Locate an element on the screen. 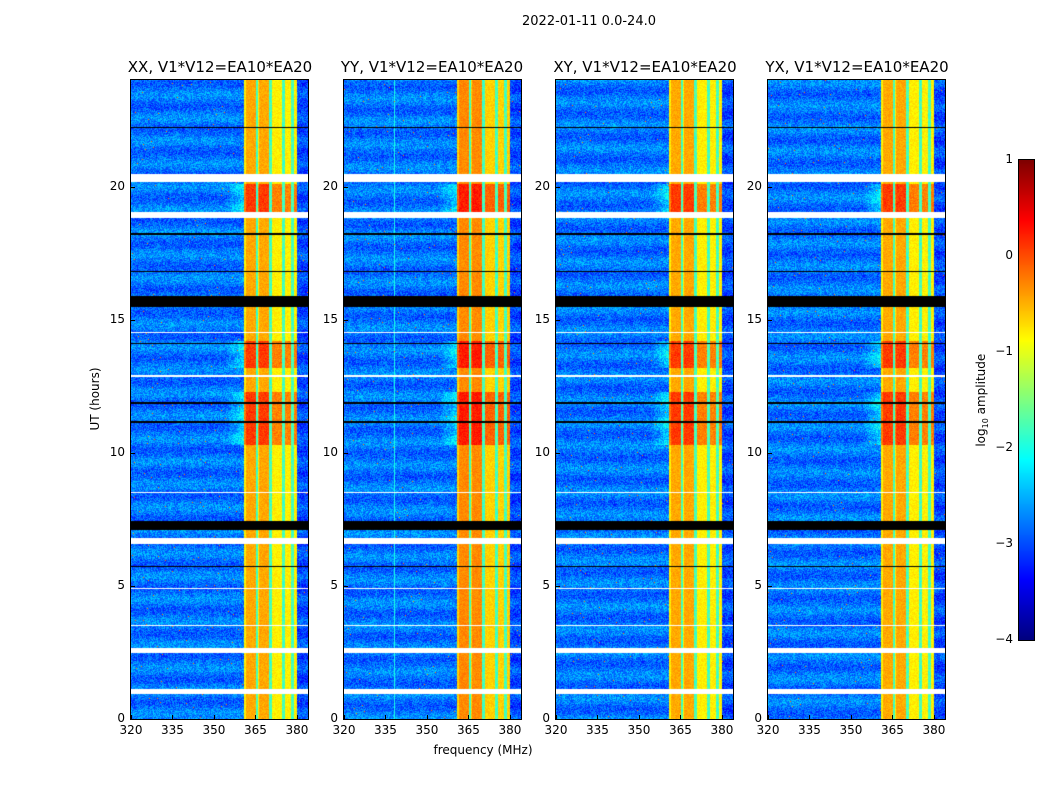 The image size is (1050, 800). colorbar is located at coordinates (1026, 400).